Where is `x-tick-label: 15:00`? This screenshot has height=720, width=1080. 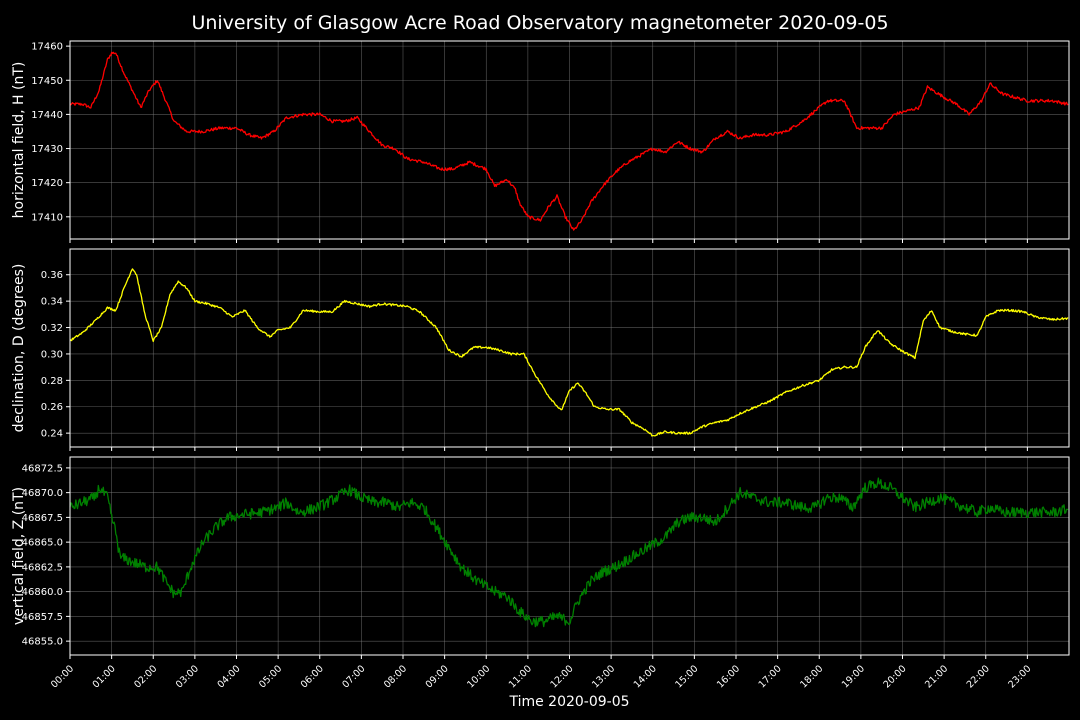 x-tick-label: 15:00 is located at coordinates (686, 676).